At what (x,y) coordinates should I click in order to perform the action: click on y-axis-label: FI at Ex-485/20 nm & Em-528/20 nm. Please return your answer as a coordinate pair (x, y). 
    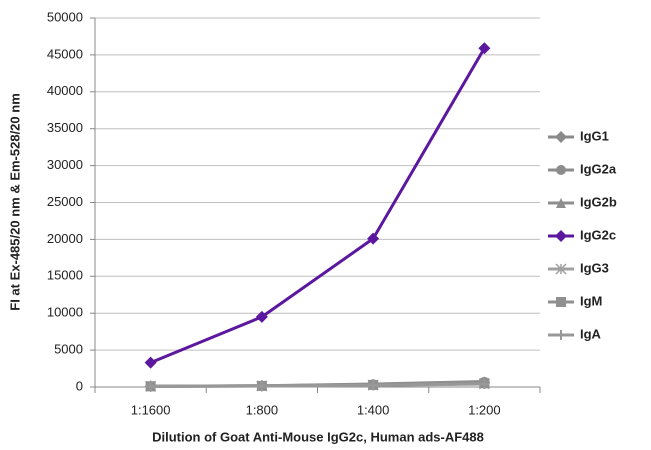
    Looking at the image, I should click on (14, 201).